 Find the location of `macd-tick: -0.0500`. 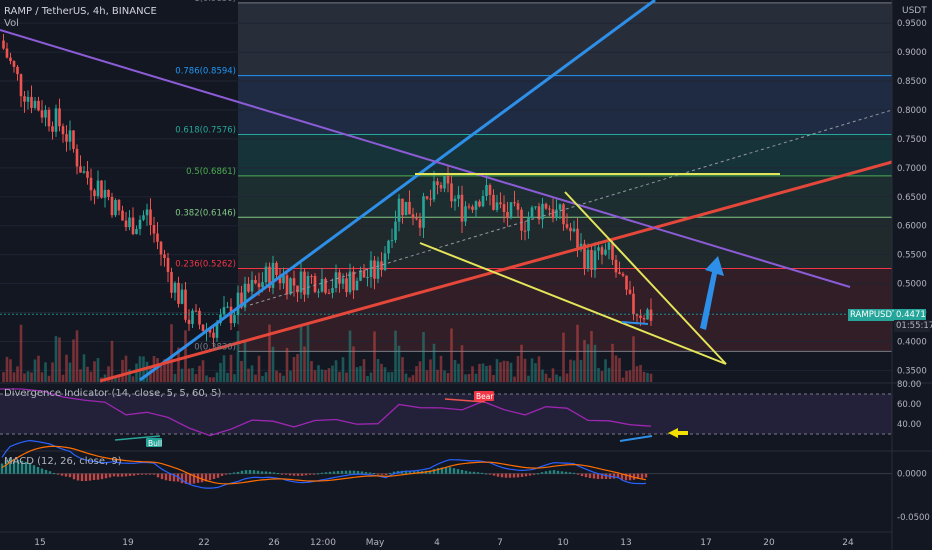

macd-tick: -0.0500 is located at coordinates (913, 518).